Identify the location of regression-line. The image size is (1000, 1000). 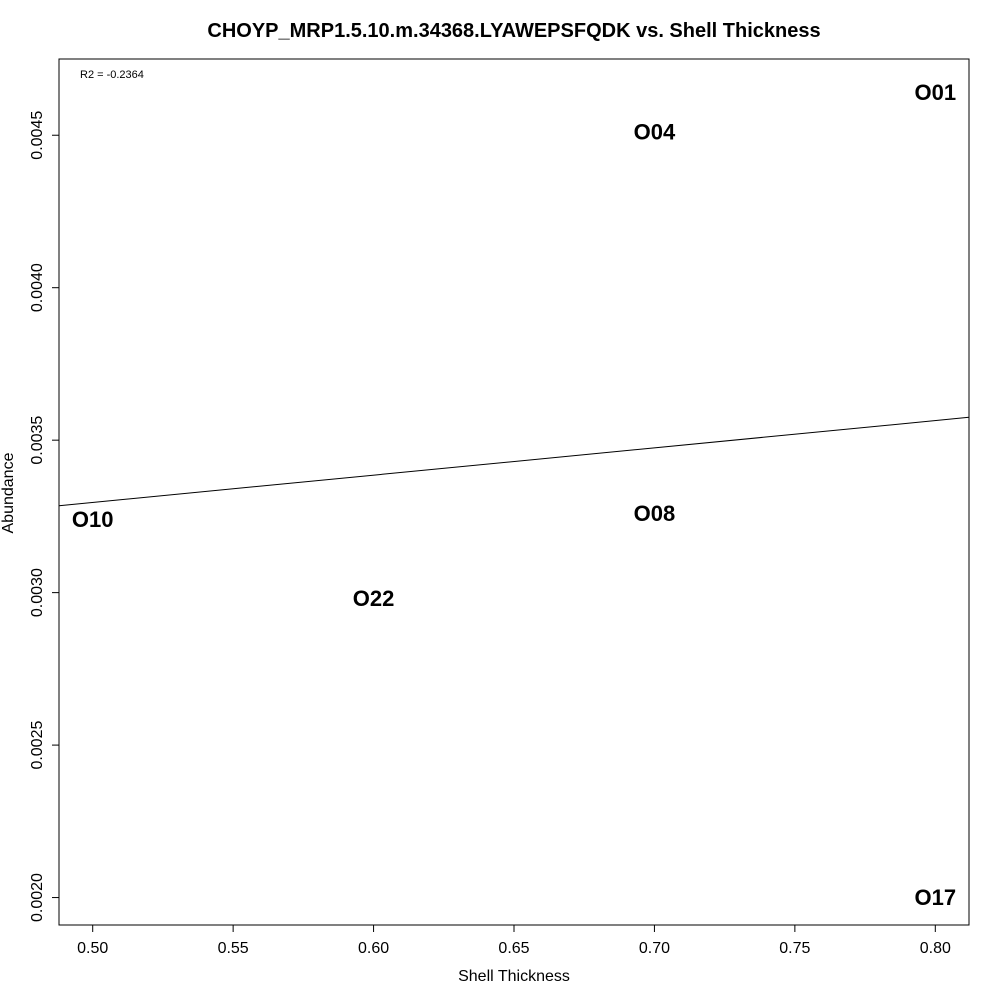
(514, 461).